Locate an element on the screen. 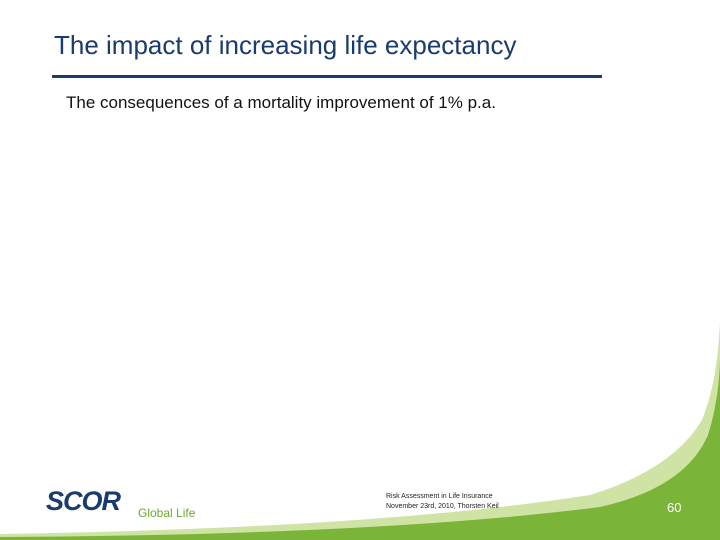 This screenshot has width=720, height=540. title-underline is located at coordinates (327, 76).